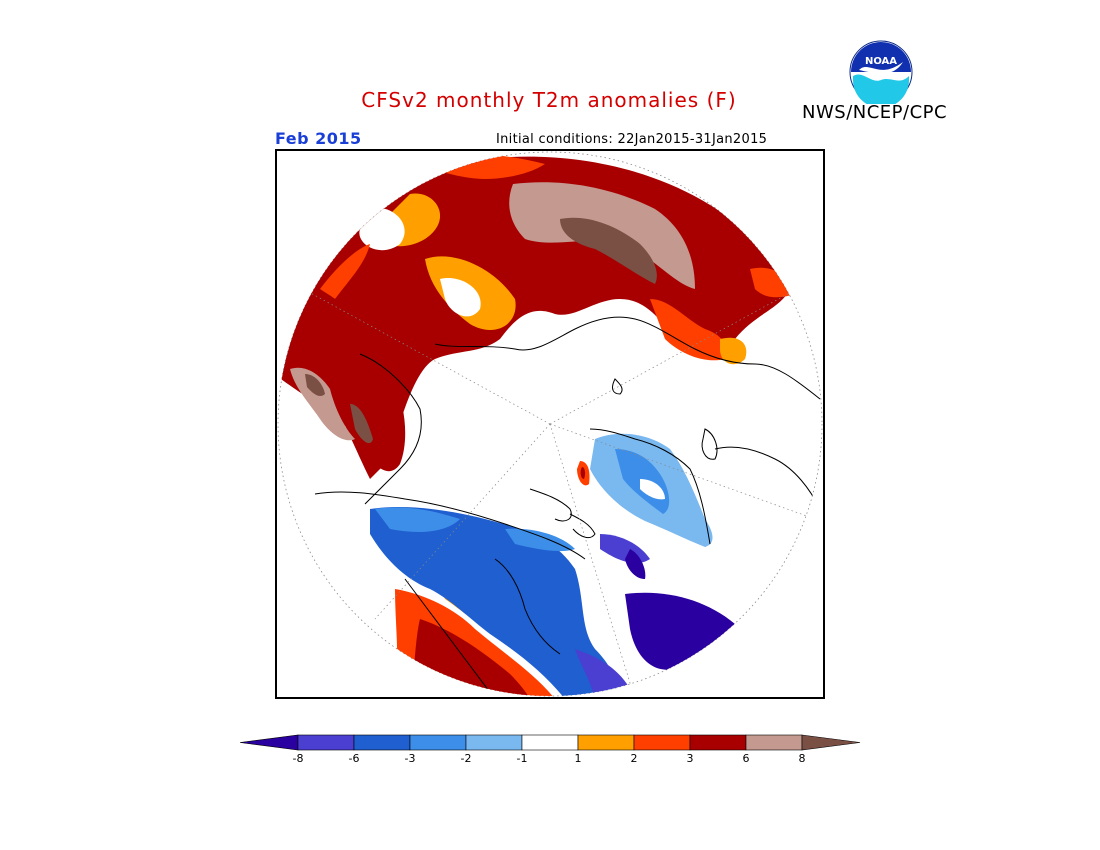 Image resolution: width=1100 pixels, height=850 pixels. What do you see at coordinates (746, 758) in the screenshot?
I see `colorbar-tick-label: 6` at bounding box center [746, 758].